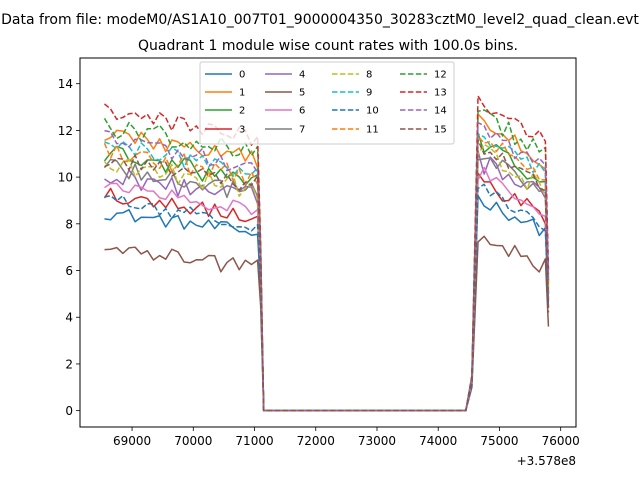 This screenshot has width=640, height=480. What do you see at coordinates (65, 178) in the screenshot?
I see `y-tick-label: 10` at bounding box center [65, 178].